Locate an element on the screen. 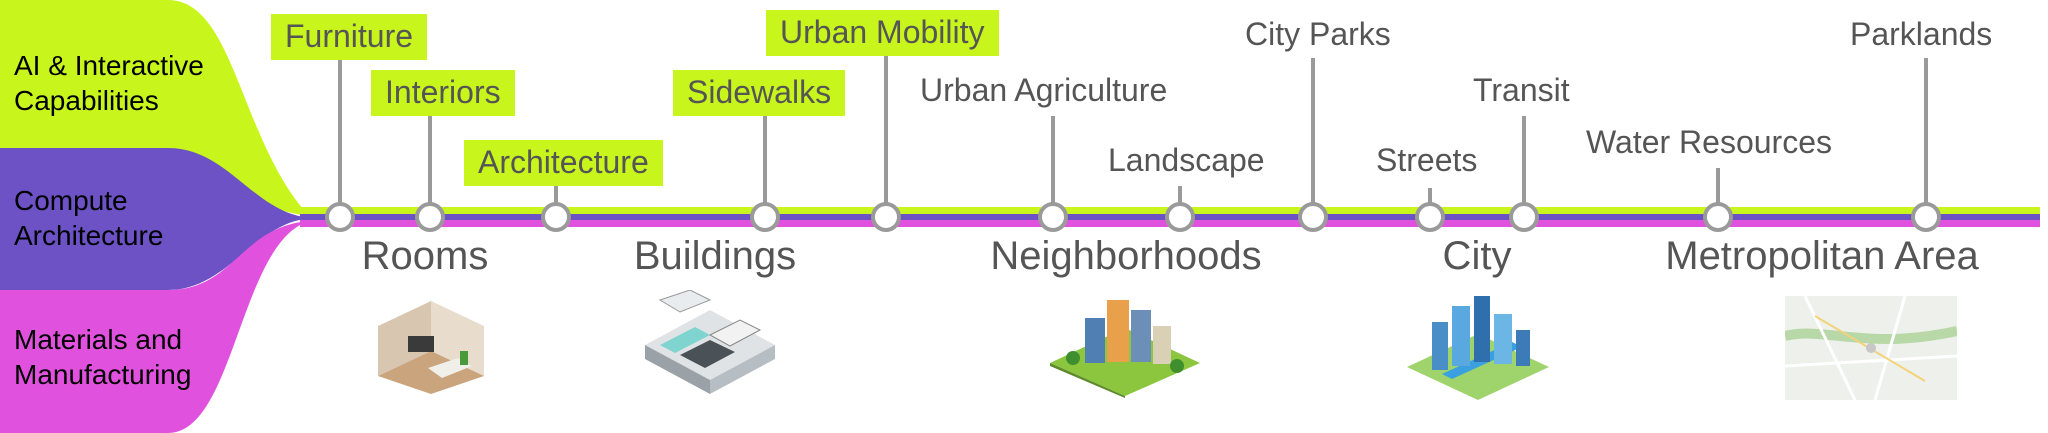 The width and height of the screenshot is (2048, 433). milestone-label-furniture: Furniture is located at coordinates (349, 37).